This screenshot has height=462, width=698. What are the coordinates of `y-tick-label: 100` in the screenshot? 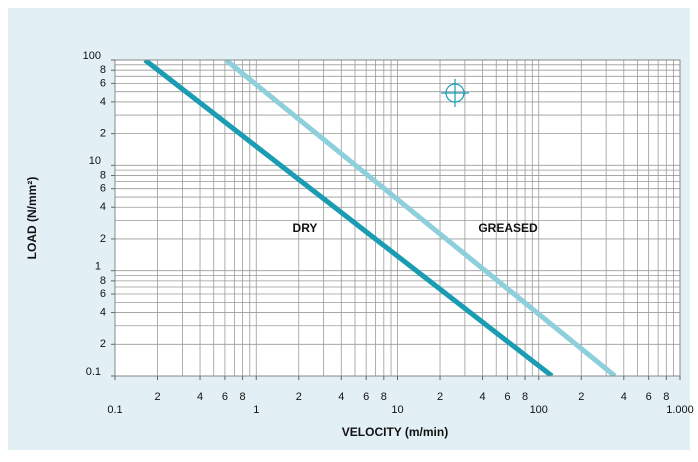 It's located at (92, 56).